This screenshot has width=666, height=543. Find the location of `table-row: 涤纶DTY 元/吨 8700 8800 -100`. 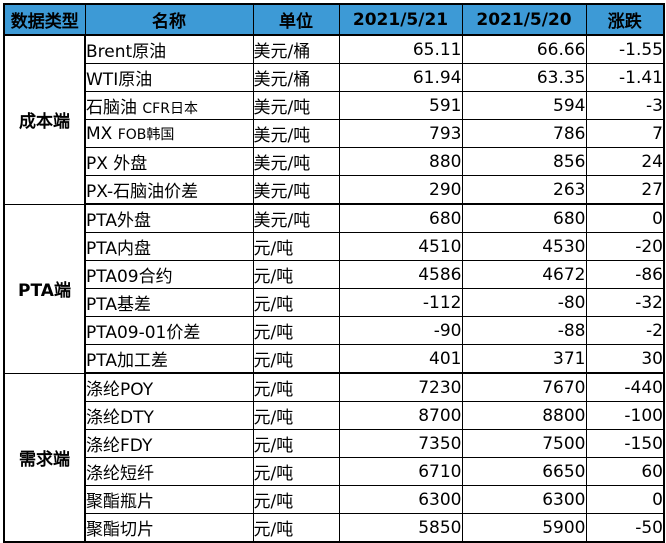

table-row: 涤纶DTY 元/吨 8700 8800 -100 is located at coordinates (334, 415).